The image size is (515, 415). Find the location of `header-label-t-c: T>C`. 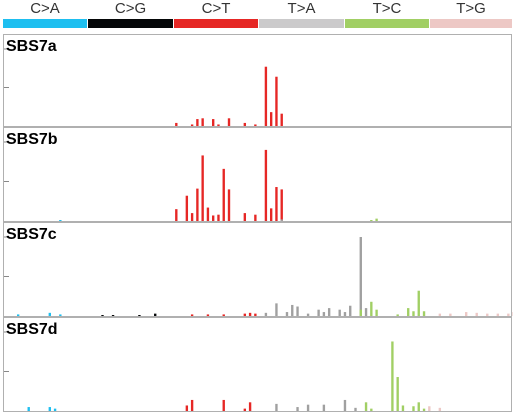

header-label-t-c: T>C is located at coordinates (387, 8).